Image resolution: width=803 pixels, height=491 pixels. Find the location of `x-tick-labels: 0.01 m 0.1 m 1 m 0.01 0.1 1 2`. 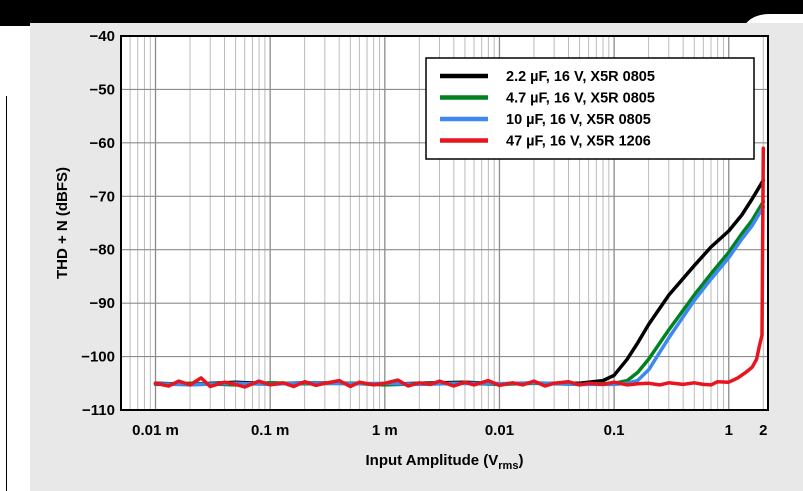

x-tick-labels: 0.01 m 0.1 m 1 m 0.01 0.1 1 2 is located at coordinates (449, 430).